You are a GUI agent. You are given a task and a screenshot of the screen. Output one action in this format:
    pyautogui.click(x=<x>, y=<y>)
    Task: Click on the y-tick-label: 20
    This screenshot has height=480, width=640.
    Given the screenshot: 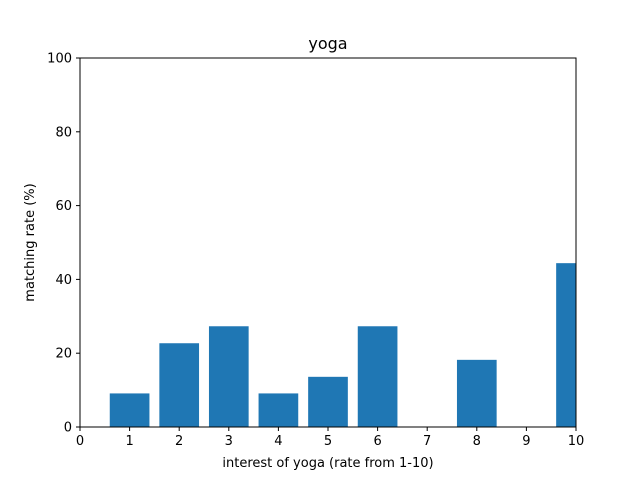 What is the action you would take?
    pyautogui.click(x=63, y=354)
    